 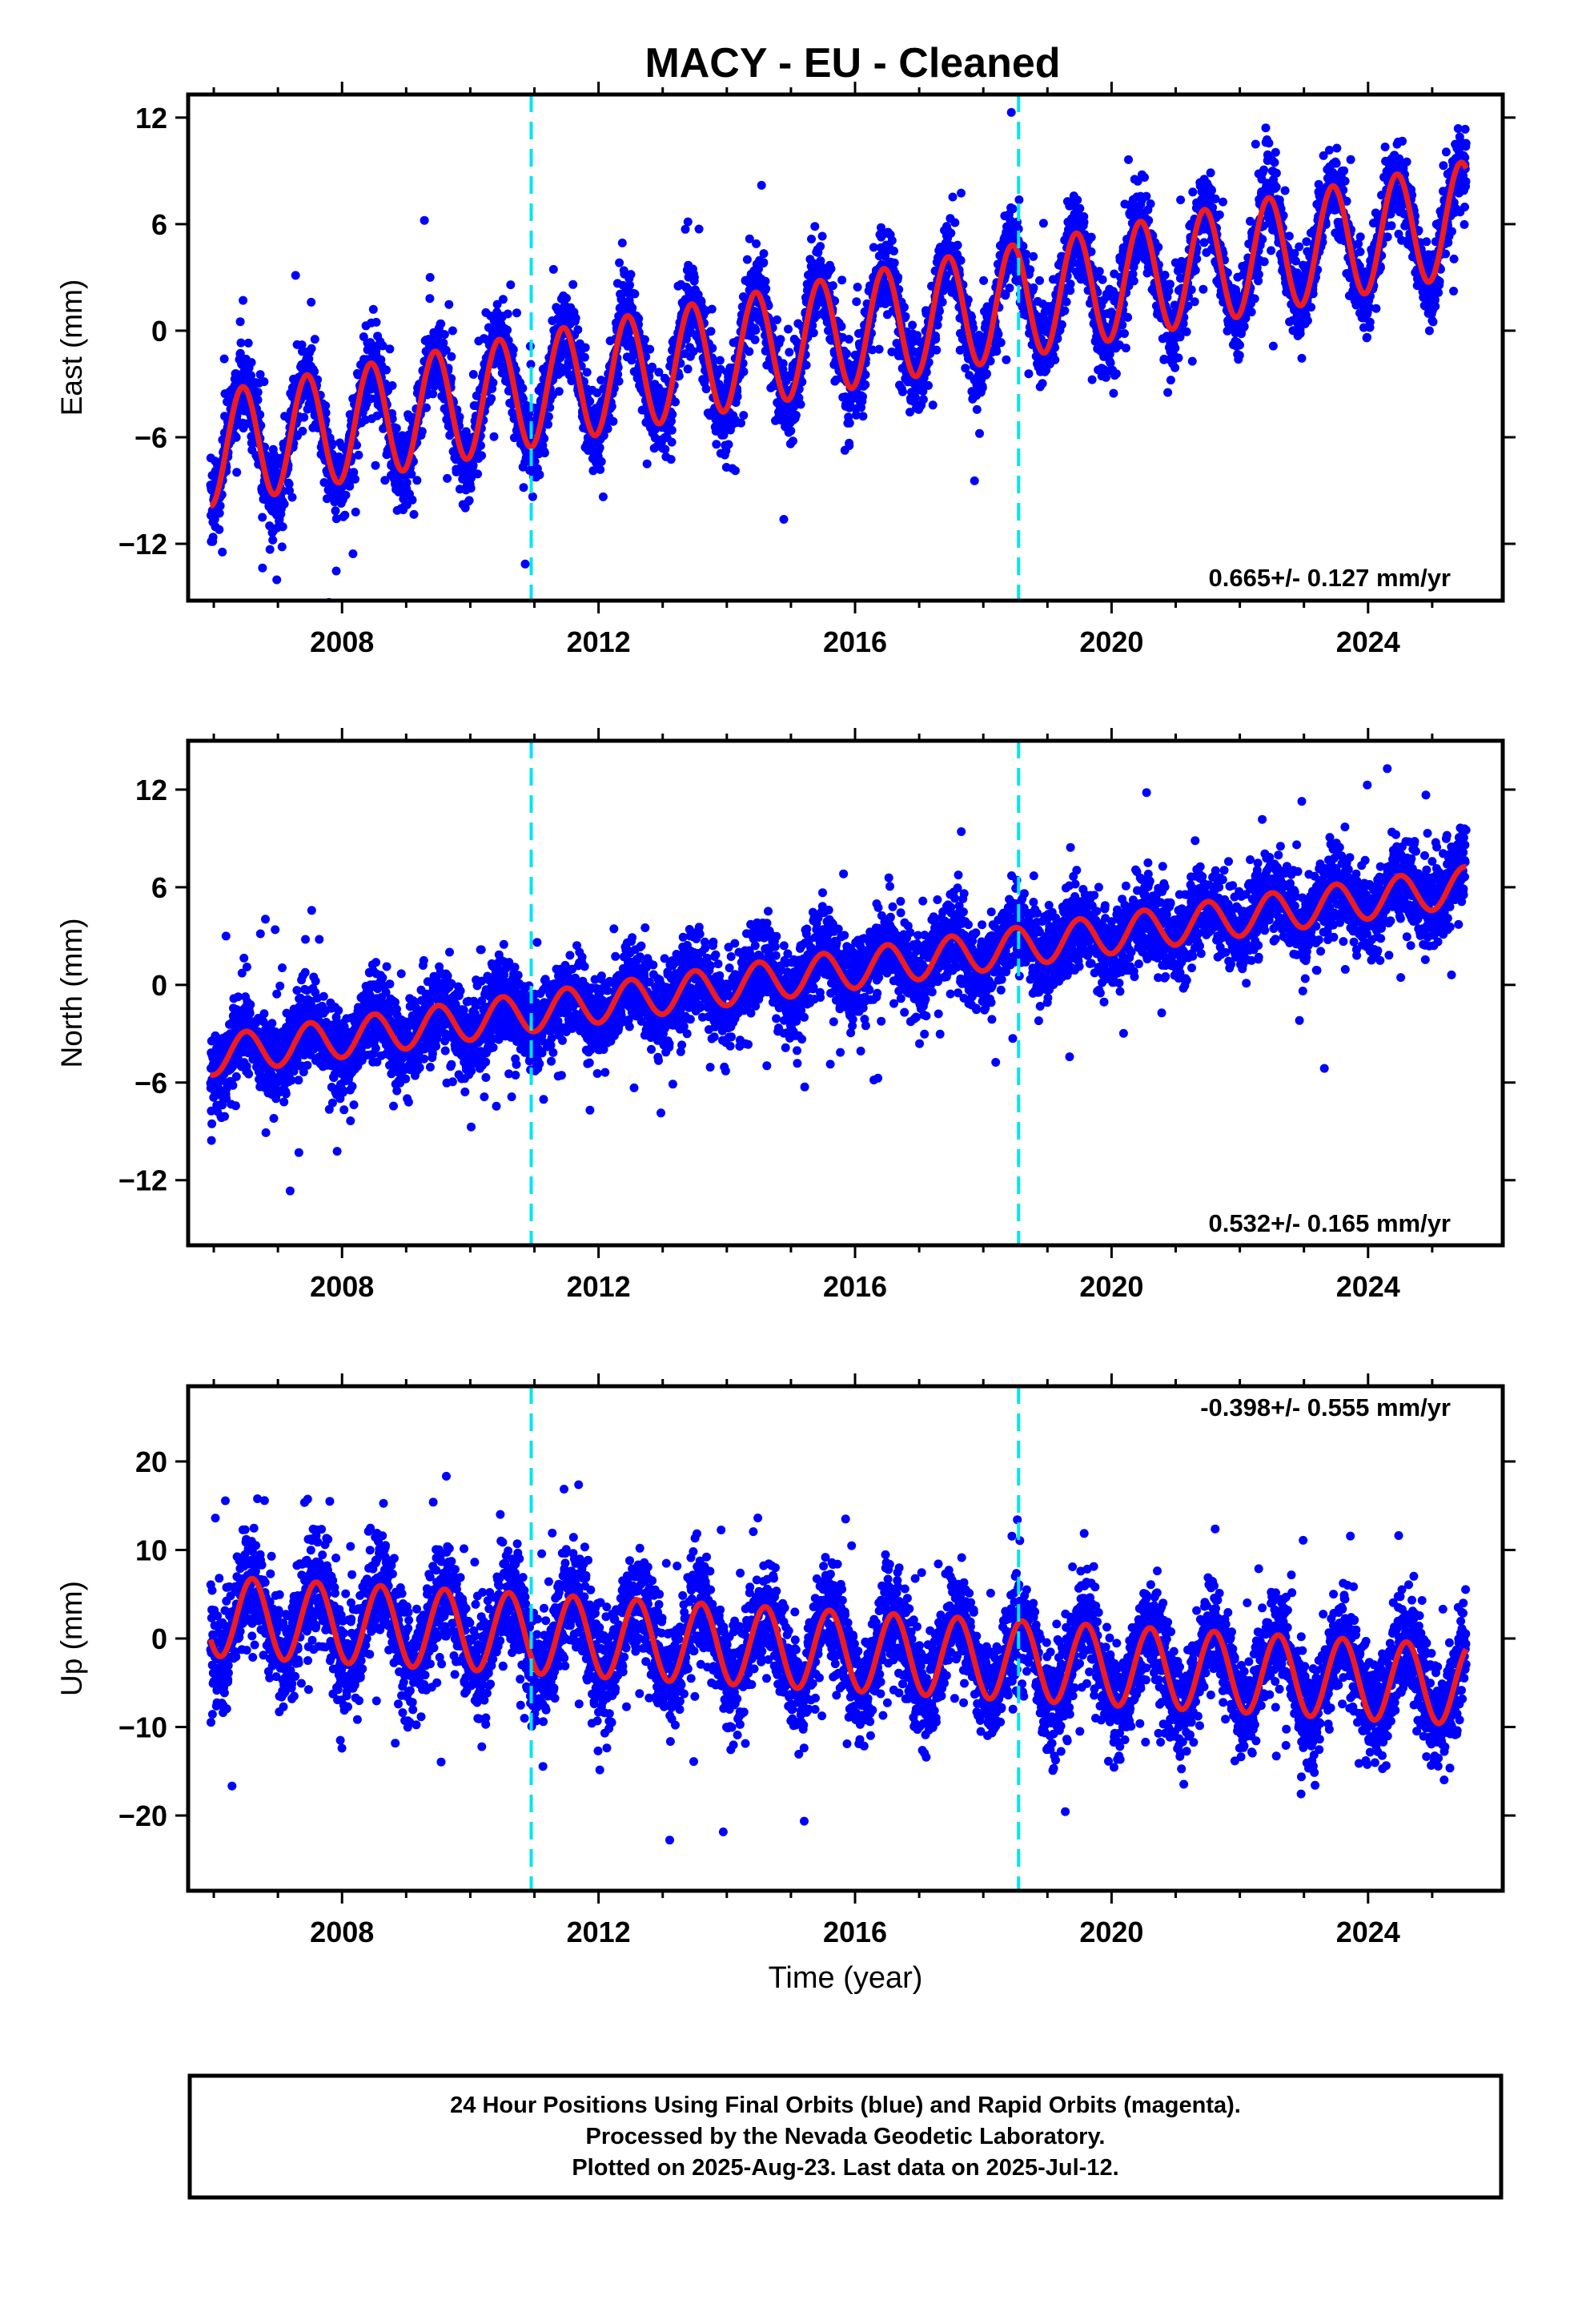 I want to click on figure-title: MACY - EU - Cleaned, so click(x=852, y=63).